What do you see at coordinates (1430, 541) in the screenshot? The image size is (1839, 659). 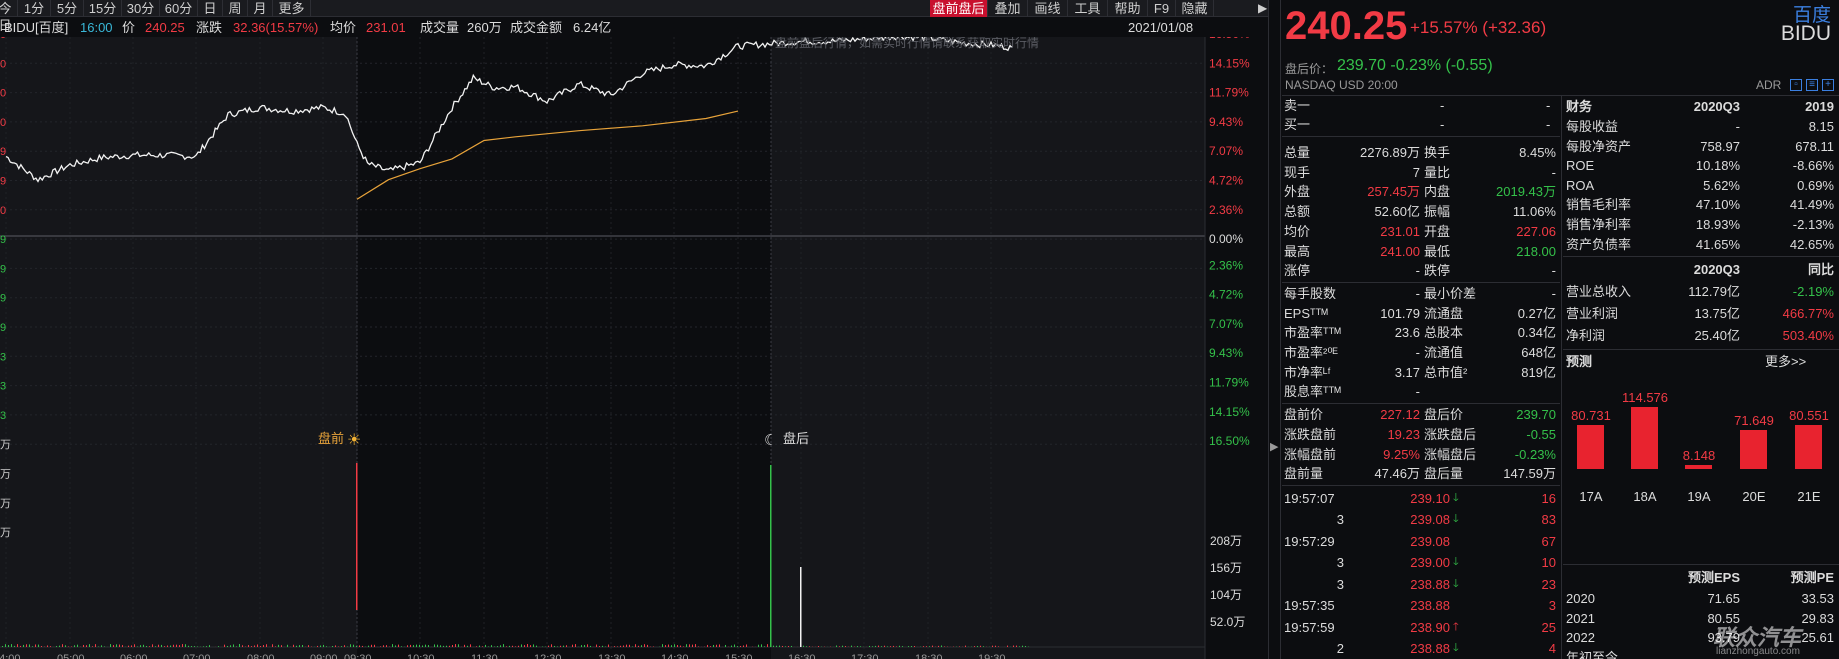 I see `tick-price-2: 239.08` at bounding box center [1430, 541].